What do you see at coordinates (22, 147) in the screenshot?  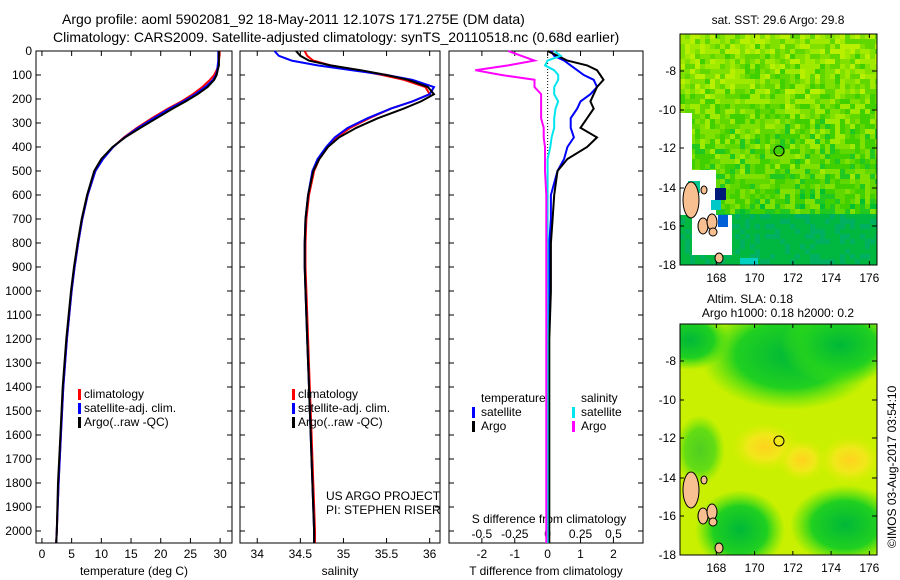 I see `y-tick-label: 400` at bounding box center [22, 147].